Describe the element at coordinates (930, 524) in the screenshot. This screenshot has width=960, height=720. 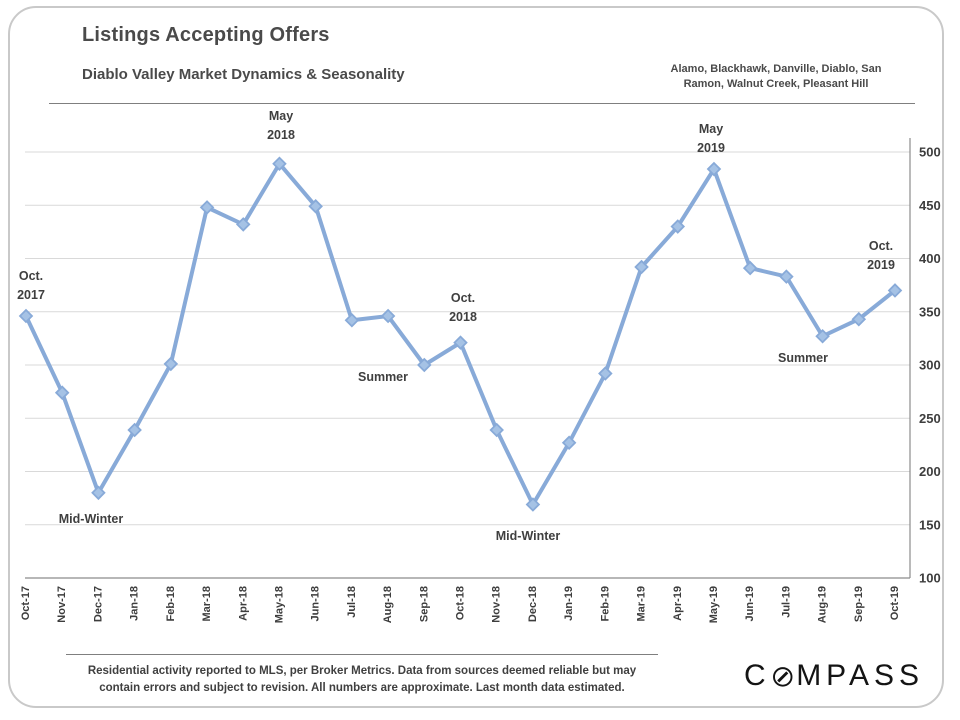
I see `y-tick-label: 150` at that location.